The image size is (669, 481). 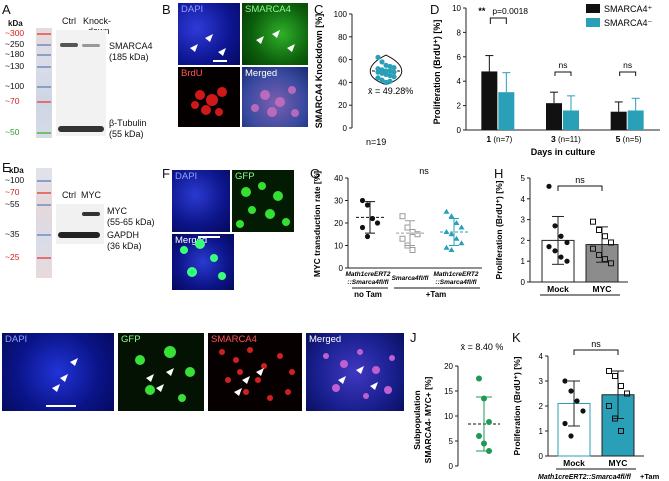 I want to click on micrograph-overlay-b, so click(x=244, y=73).